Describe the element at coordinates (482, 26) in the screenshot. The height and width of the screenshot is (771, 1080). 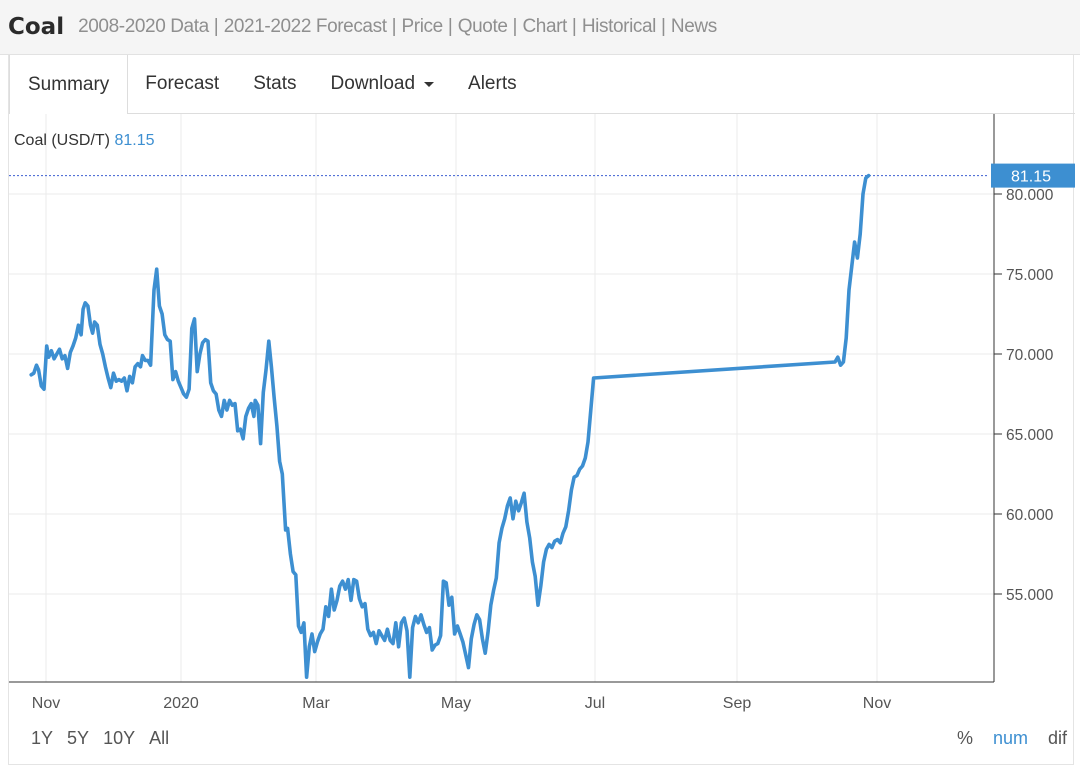
I see `header-link-quote: Quote` at that location.